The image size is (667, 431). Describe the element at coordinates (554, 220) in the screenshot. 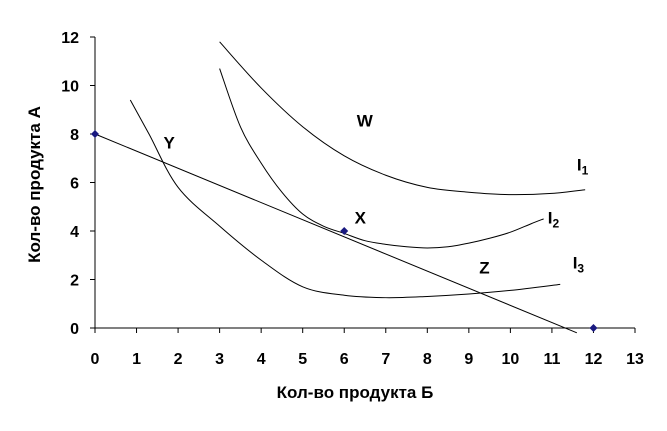

I see `annotation-i2: I2` at that location.